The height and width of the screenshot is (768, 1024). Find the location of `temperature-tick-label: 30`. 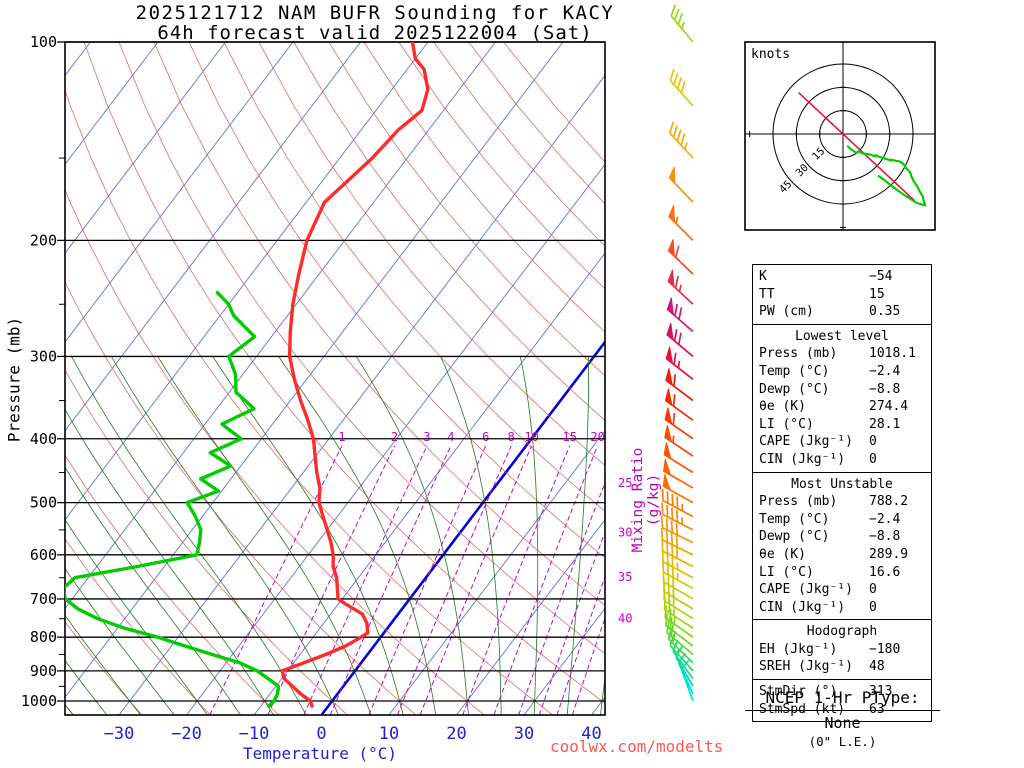

temperature-tick-label: 30 is located at coordinates (524, 734).